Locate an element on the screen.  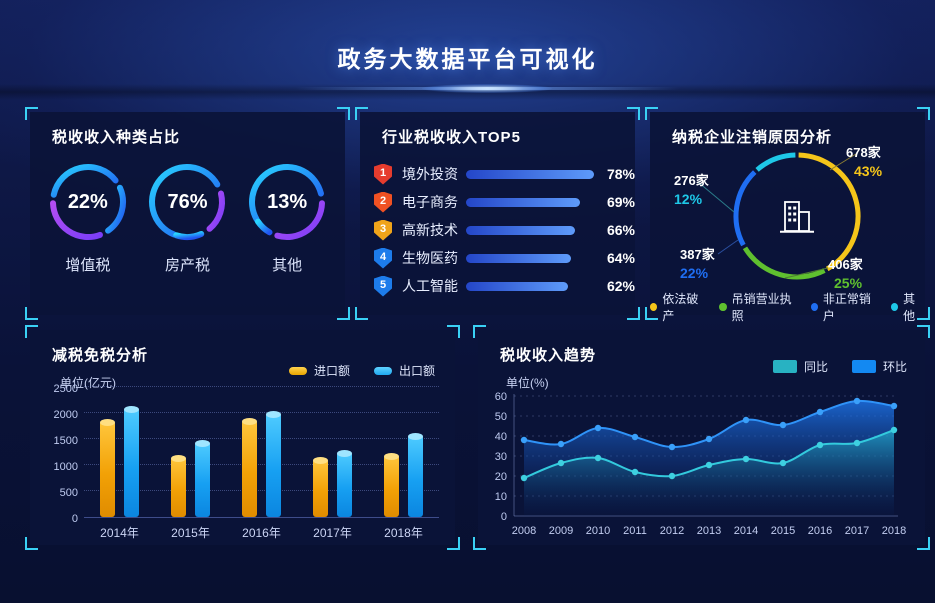
callout-percent: 12% is located at coordinates (688, 199).